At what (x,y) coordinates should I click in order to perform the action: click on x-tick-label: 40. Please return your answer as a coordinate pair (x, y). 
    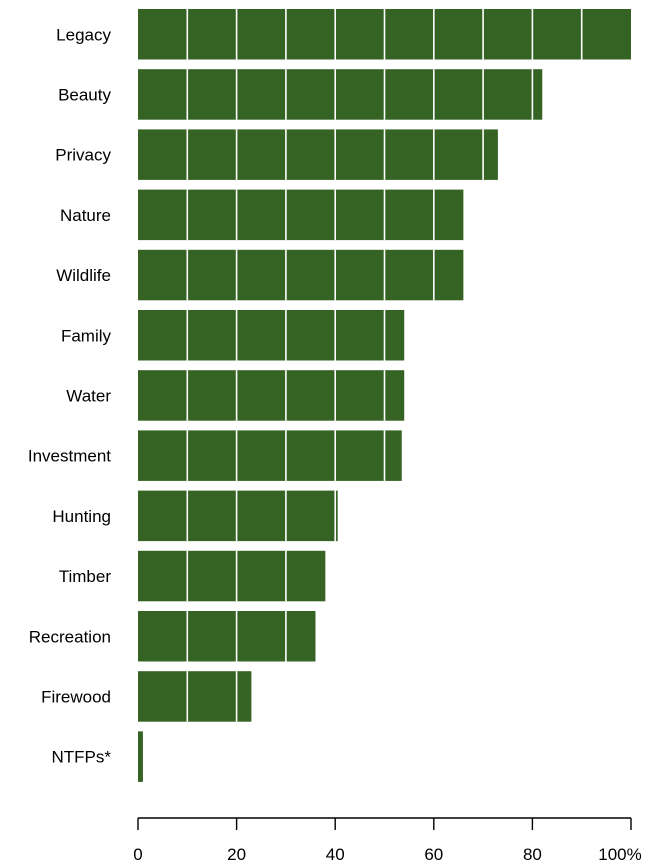
    Looking at the image, I should click on (335, 854).